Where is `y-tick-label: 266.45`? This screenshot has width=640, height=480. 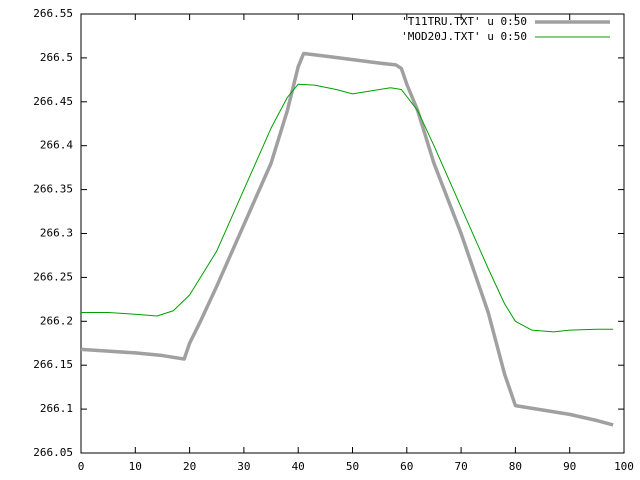
y-tick-label: 266.45 is located at coordinates (53, 101).